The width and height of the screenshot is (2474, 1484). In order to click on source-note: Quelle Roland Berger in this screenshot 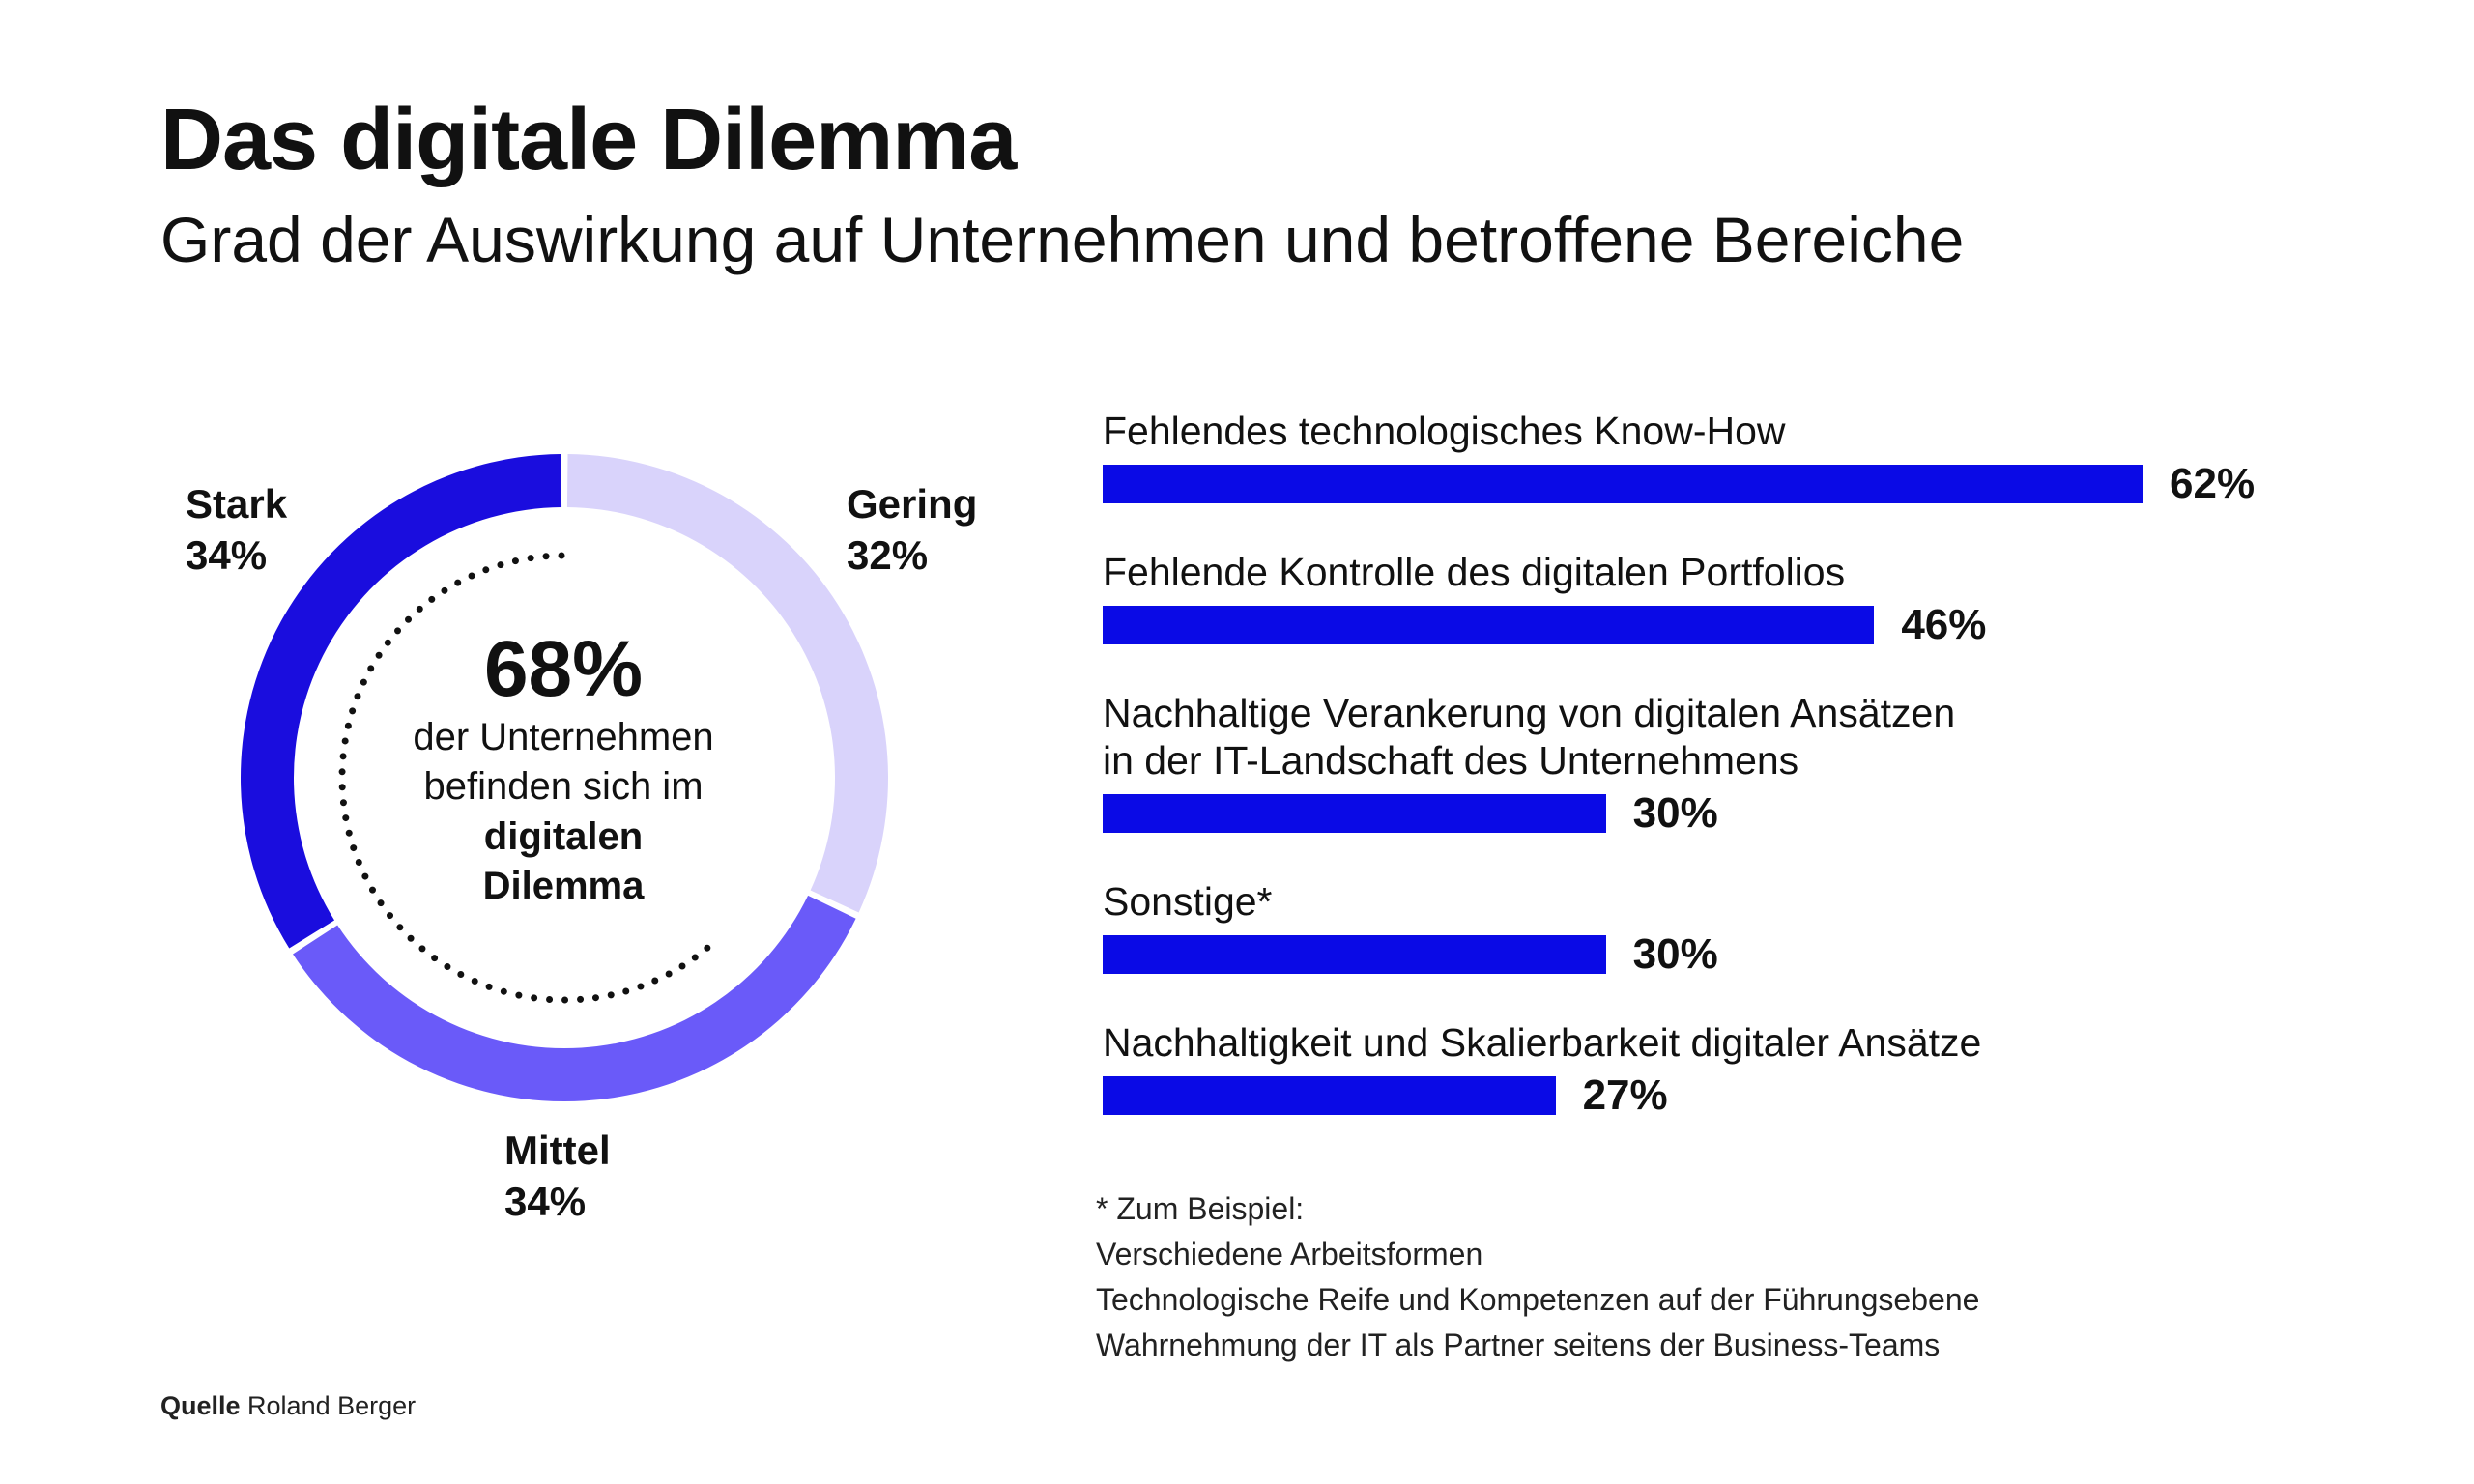, I will do `click(288, 1406)`.